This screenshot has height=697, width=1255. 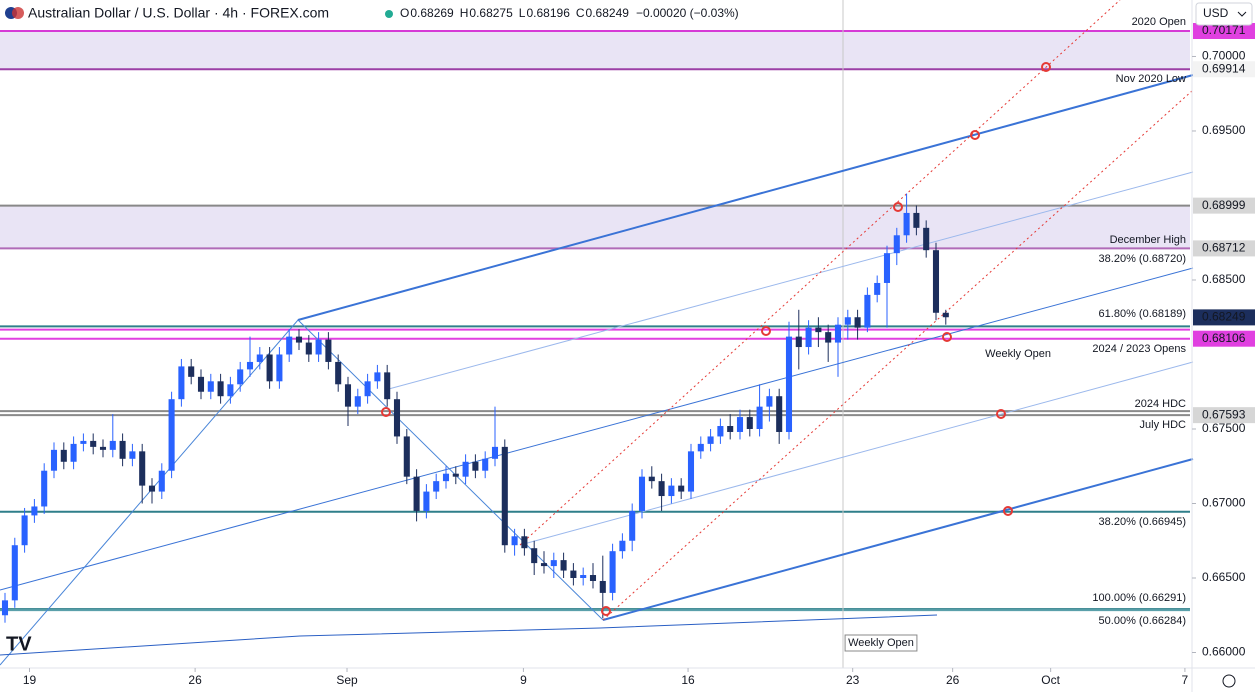 What do you see at coordinates (1142, 522) in the screenshot?
I see `annotation: 38.20% (0.66945)` at bounding box center [1142, 522].